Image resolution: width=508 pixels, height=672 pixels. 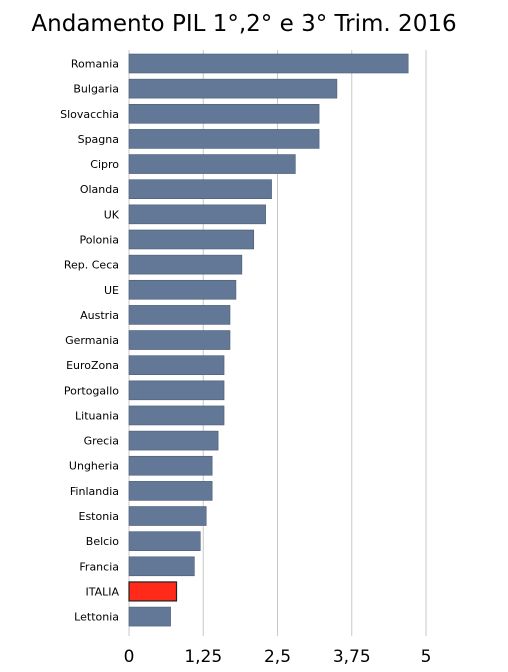 I want to click on category-label: UE, so click(x=111, y=290).